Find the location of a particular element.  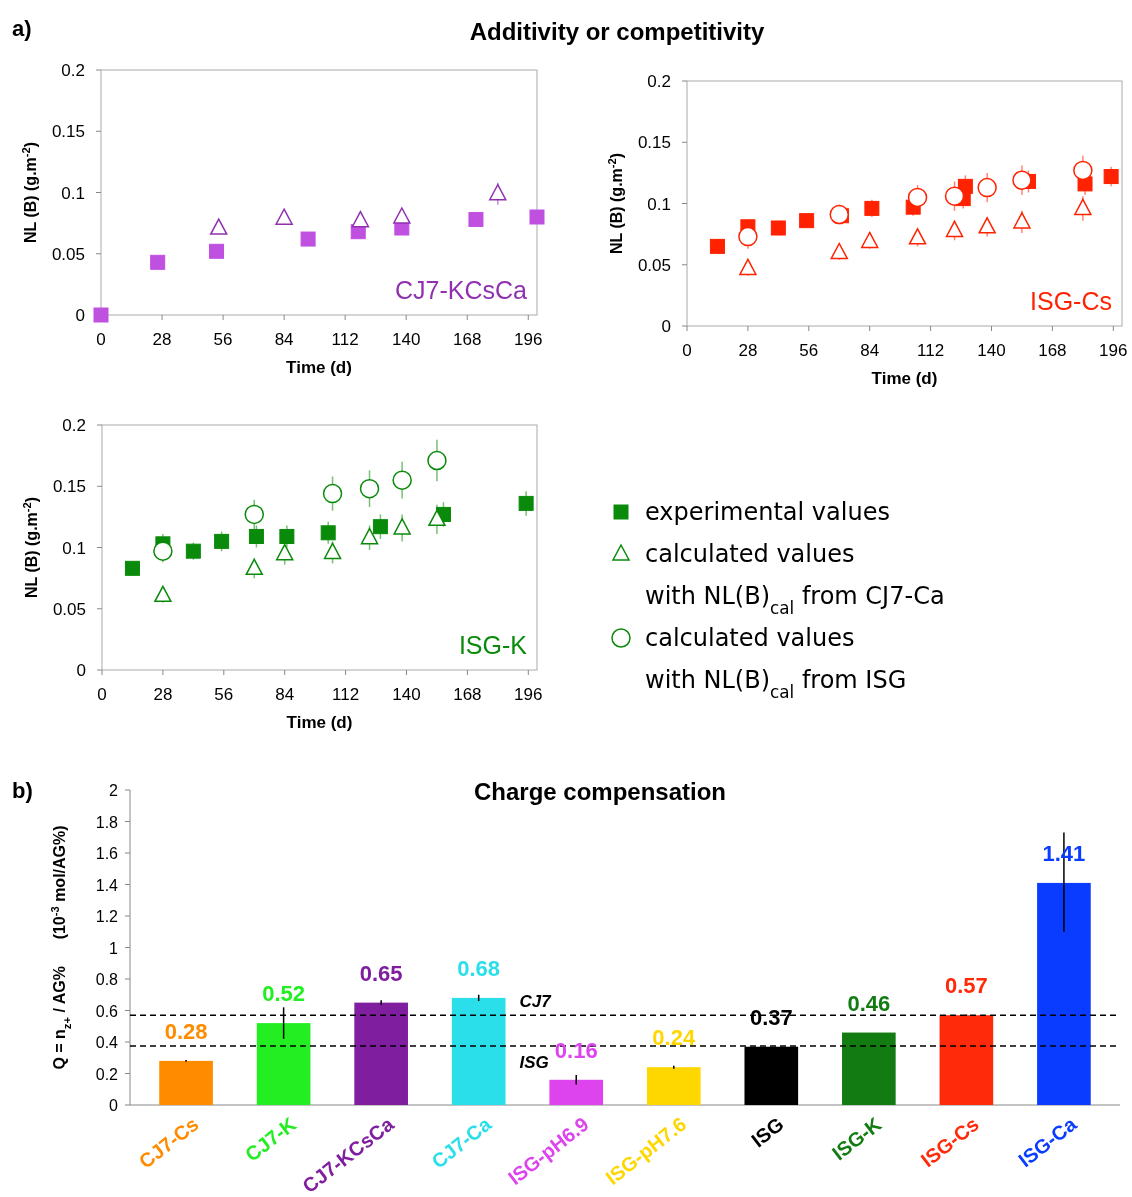

y-tick-label: 1 is located at coordinates (114, 948).